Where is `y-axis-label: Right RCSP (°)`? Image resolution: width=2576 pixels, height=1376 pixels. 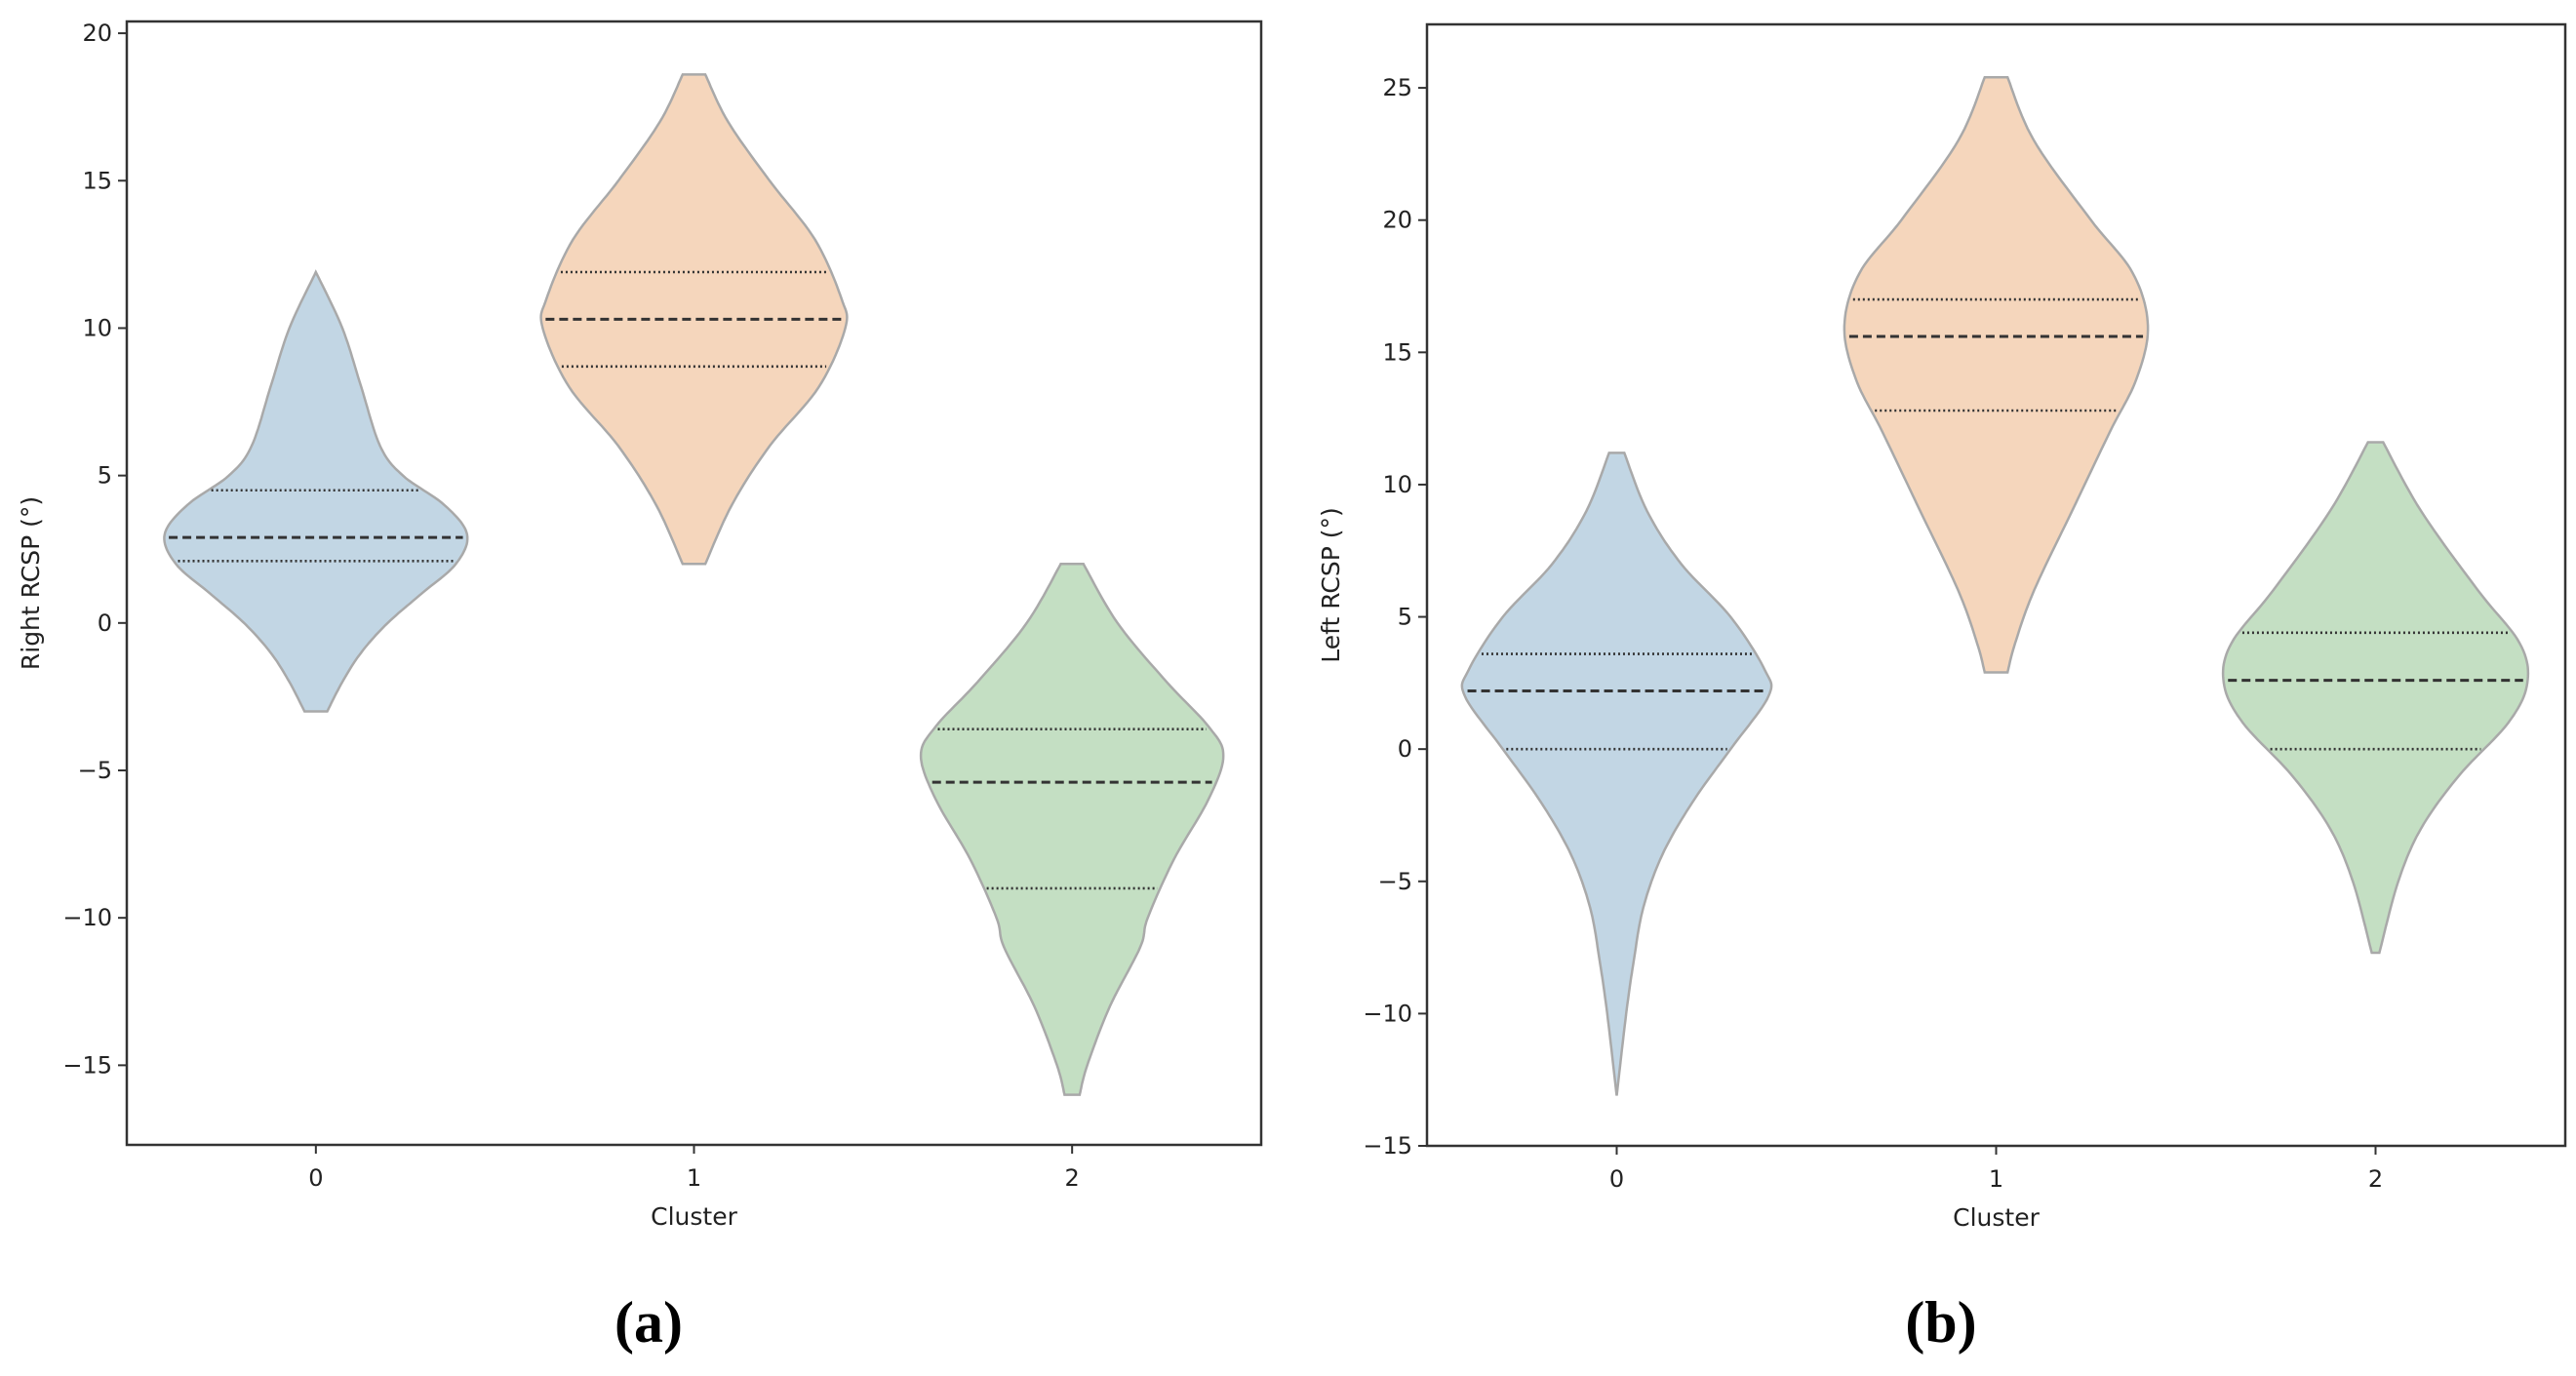 y-axis-label: Right RCSP (°) is located at coordinates (31, 583).